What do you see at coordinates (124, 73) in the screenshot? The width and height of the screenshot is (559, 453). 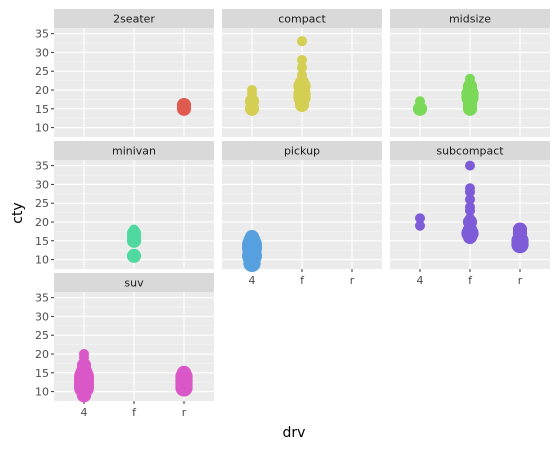 I see `facet-panel-2seater: 2seater 10 15 20 25 30 35` at bounding box center [124, 73].